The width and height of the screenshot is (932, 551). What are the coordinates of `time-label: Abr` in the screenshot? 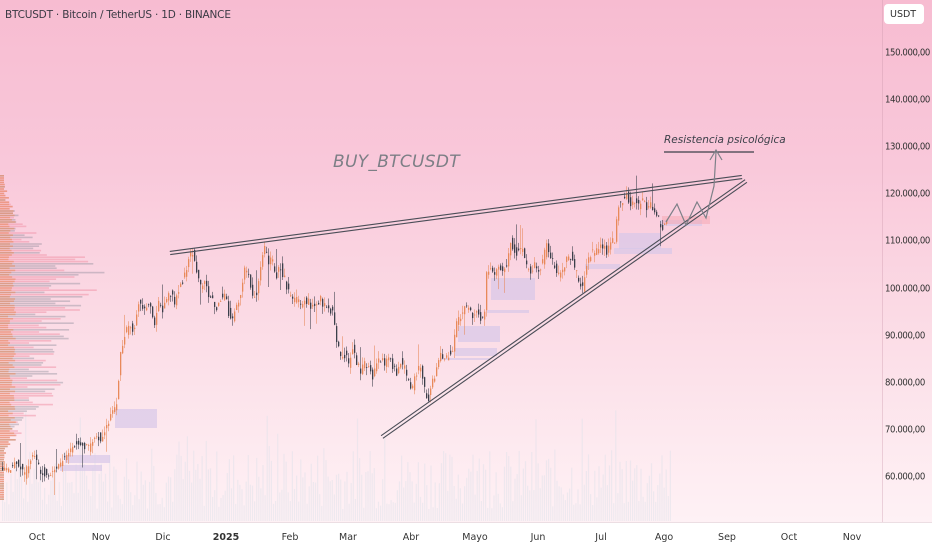 It's located at (411, 537).